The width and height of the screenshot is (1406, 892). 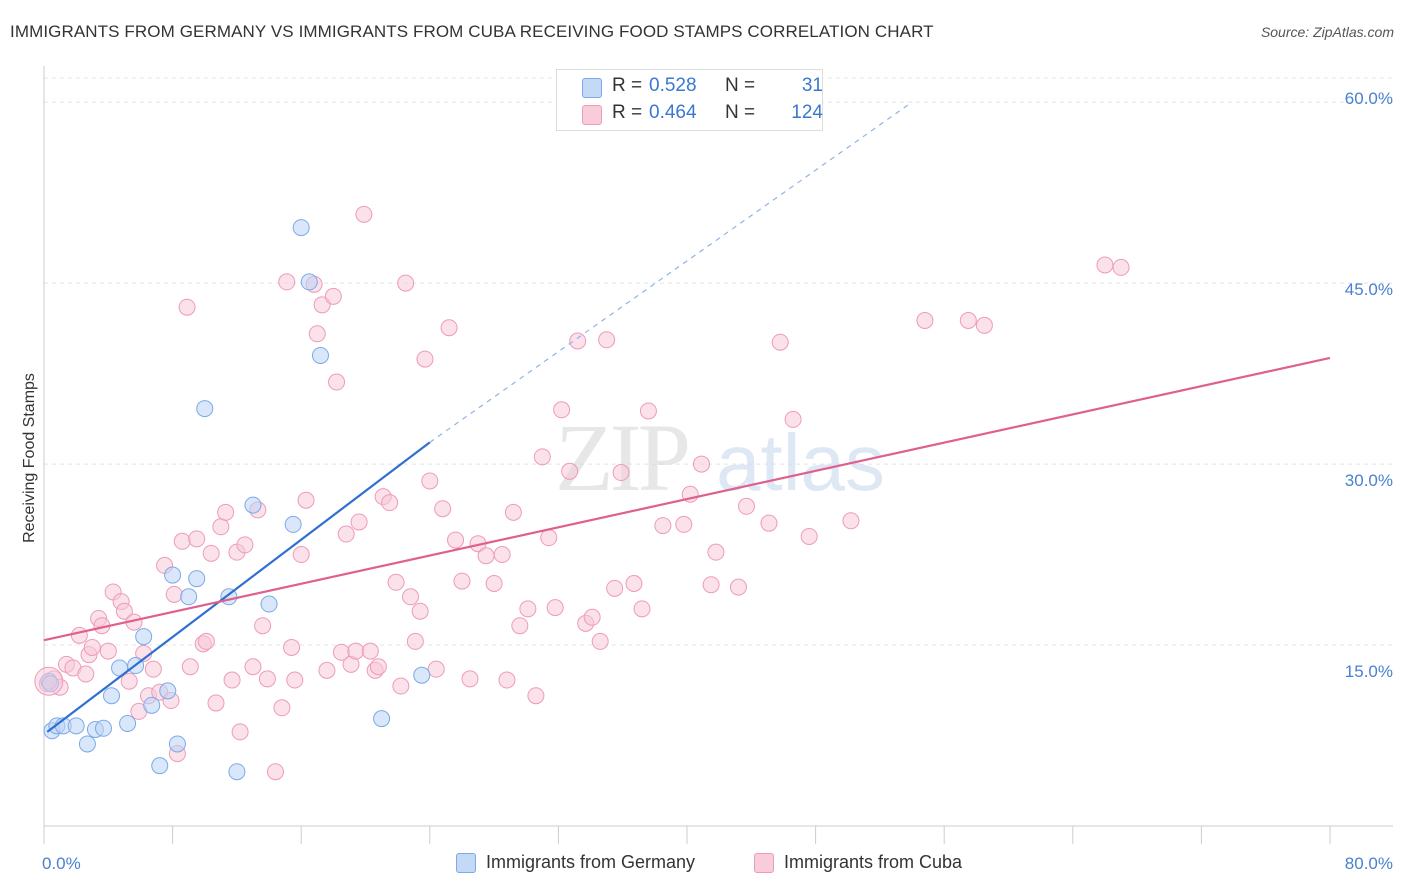 I want to click on legend-swatch-germany, so click(x=592, y=88).